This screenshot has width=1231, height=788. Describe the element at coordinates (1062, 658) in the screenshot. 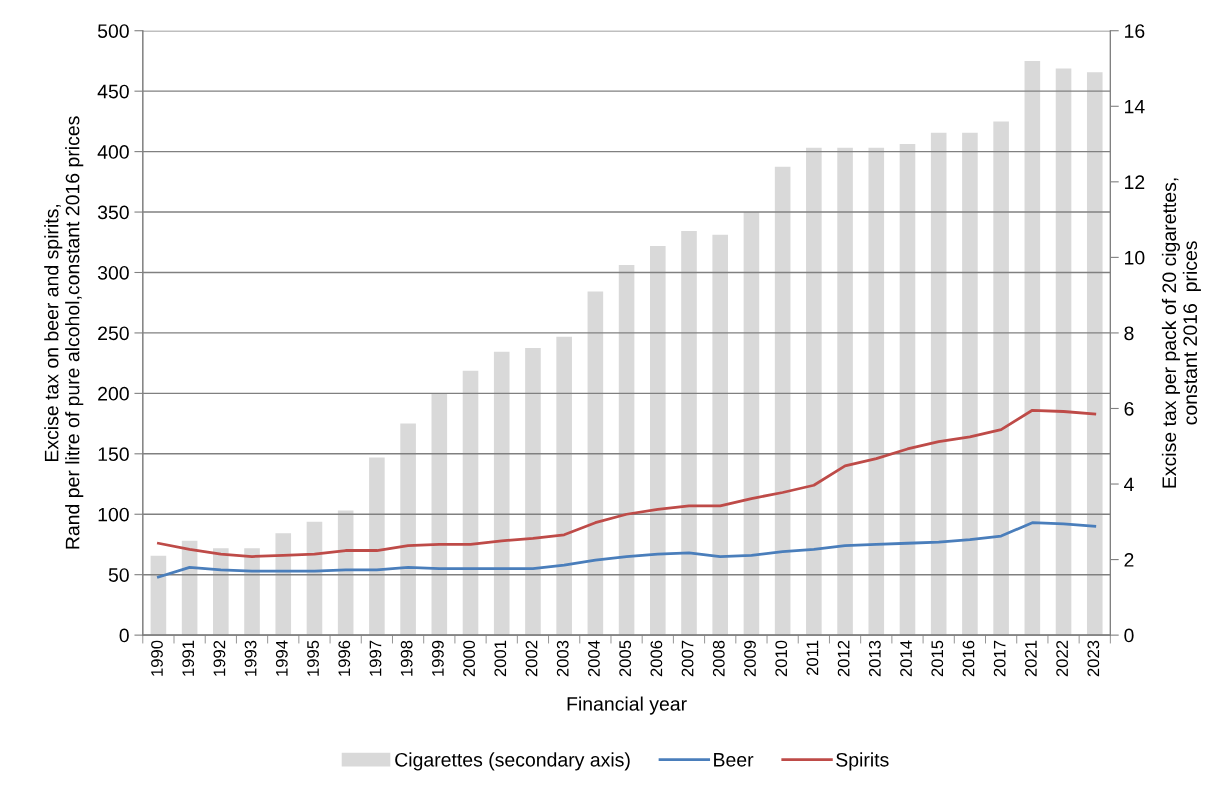

I see `x-tick-label: 2022` at that location.